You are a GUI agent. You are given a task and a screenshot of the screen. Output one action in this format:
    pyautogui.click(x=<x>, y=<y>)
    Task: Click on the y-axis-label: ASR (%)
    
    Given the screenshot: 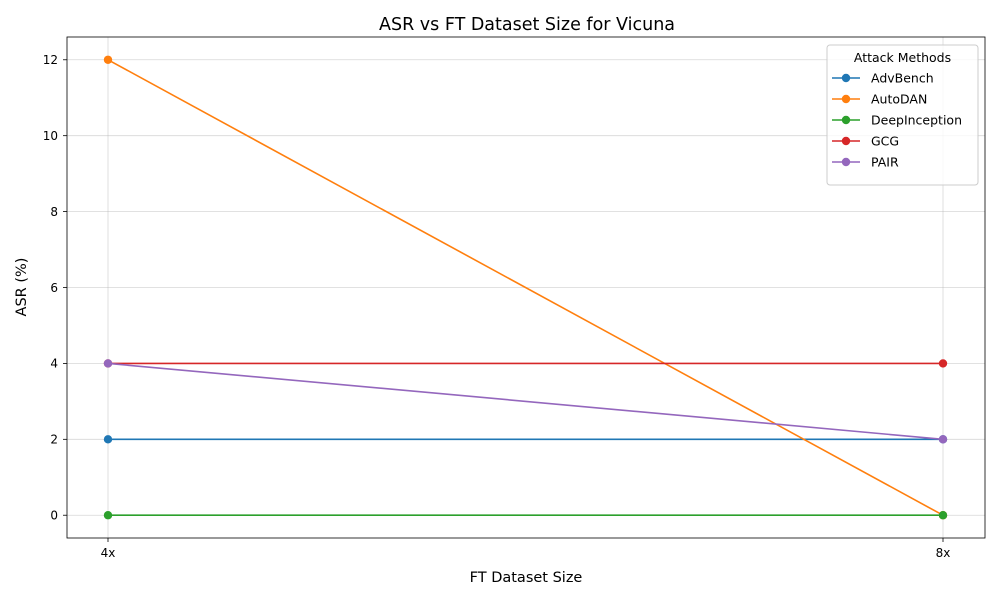 What is the action you would take?
    pyautogui.click(x=22, y=287)
    